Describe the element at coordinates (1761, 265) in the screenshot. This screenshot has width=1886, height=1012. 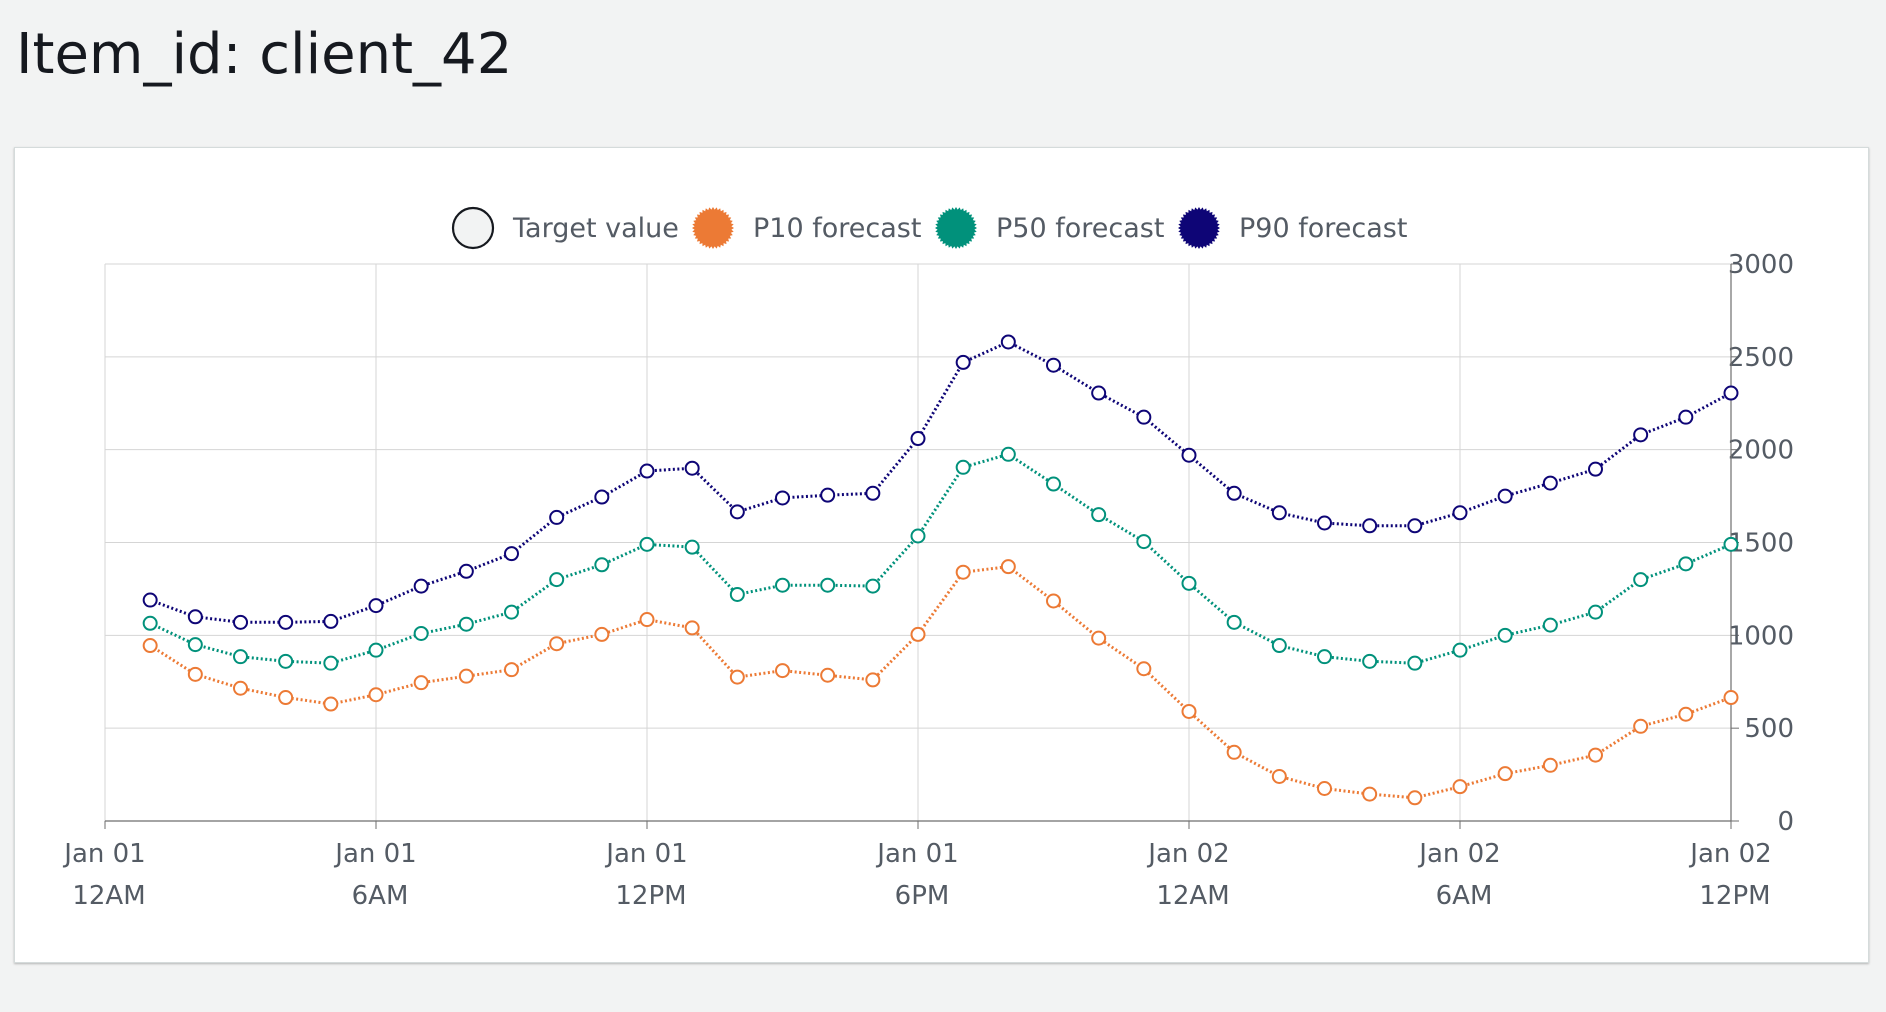
I see `y-tick-label: 3000` at that location.